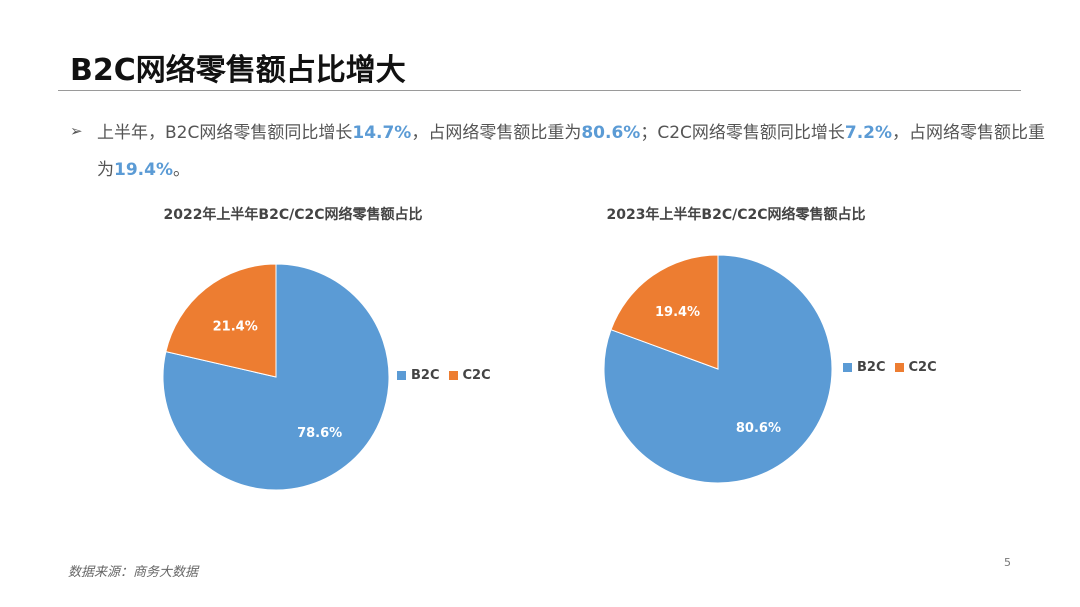  I want to click on page-number: 5, so click(1007, 562).